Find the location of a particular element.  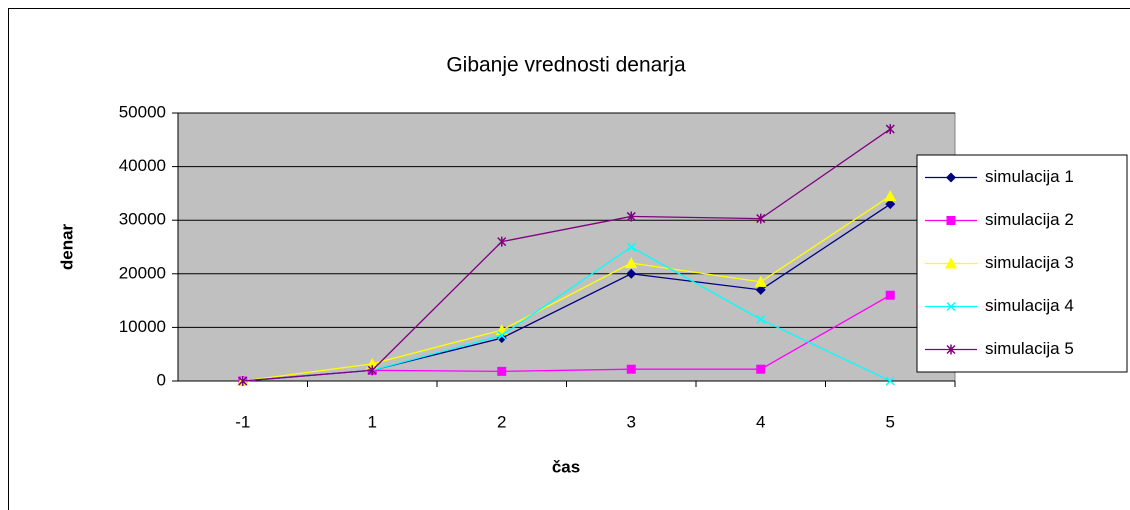

legend-label: simulacija 1 is located at coordinates (1029, 176).